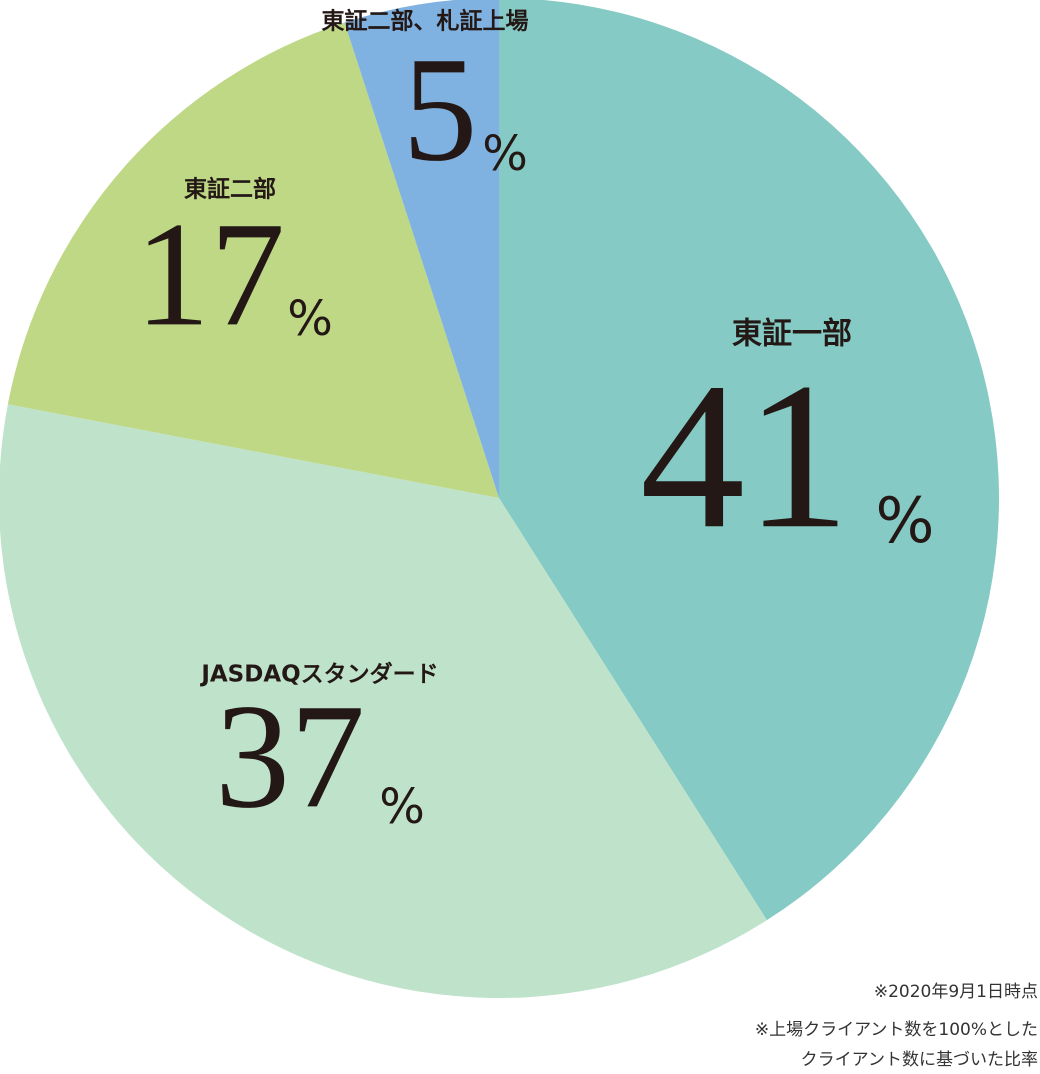  Describe the element at coordinates (919, 1060) in the screenshot. I see `footnote: クライアント数に基づいた比率` at that location.